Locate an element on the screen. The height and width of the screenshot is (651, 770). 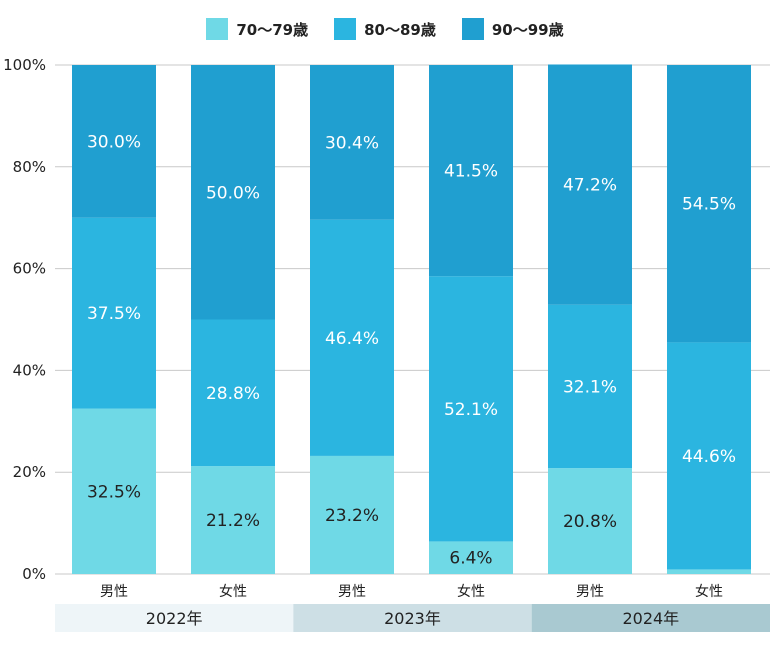
data-label: 6.4% is located at coordinates (470, 559).